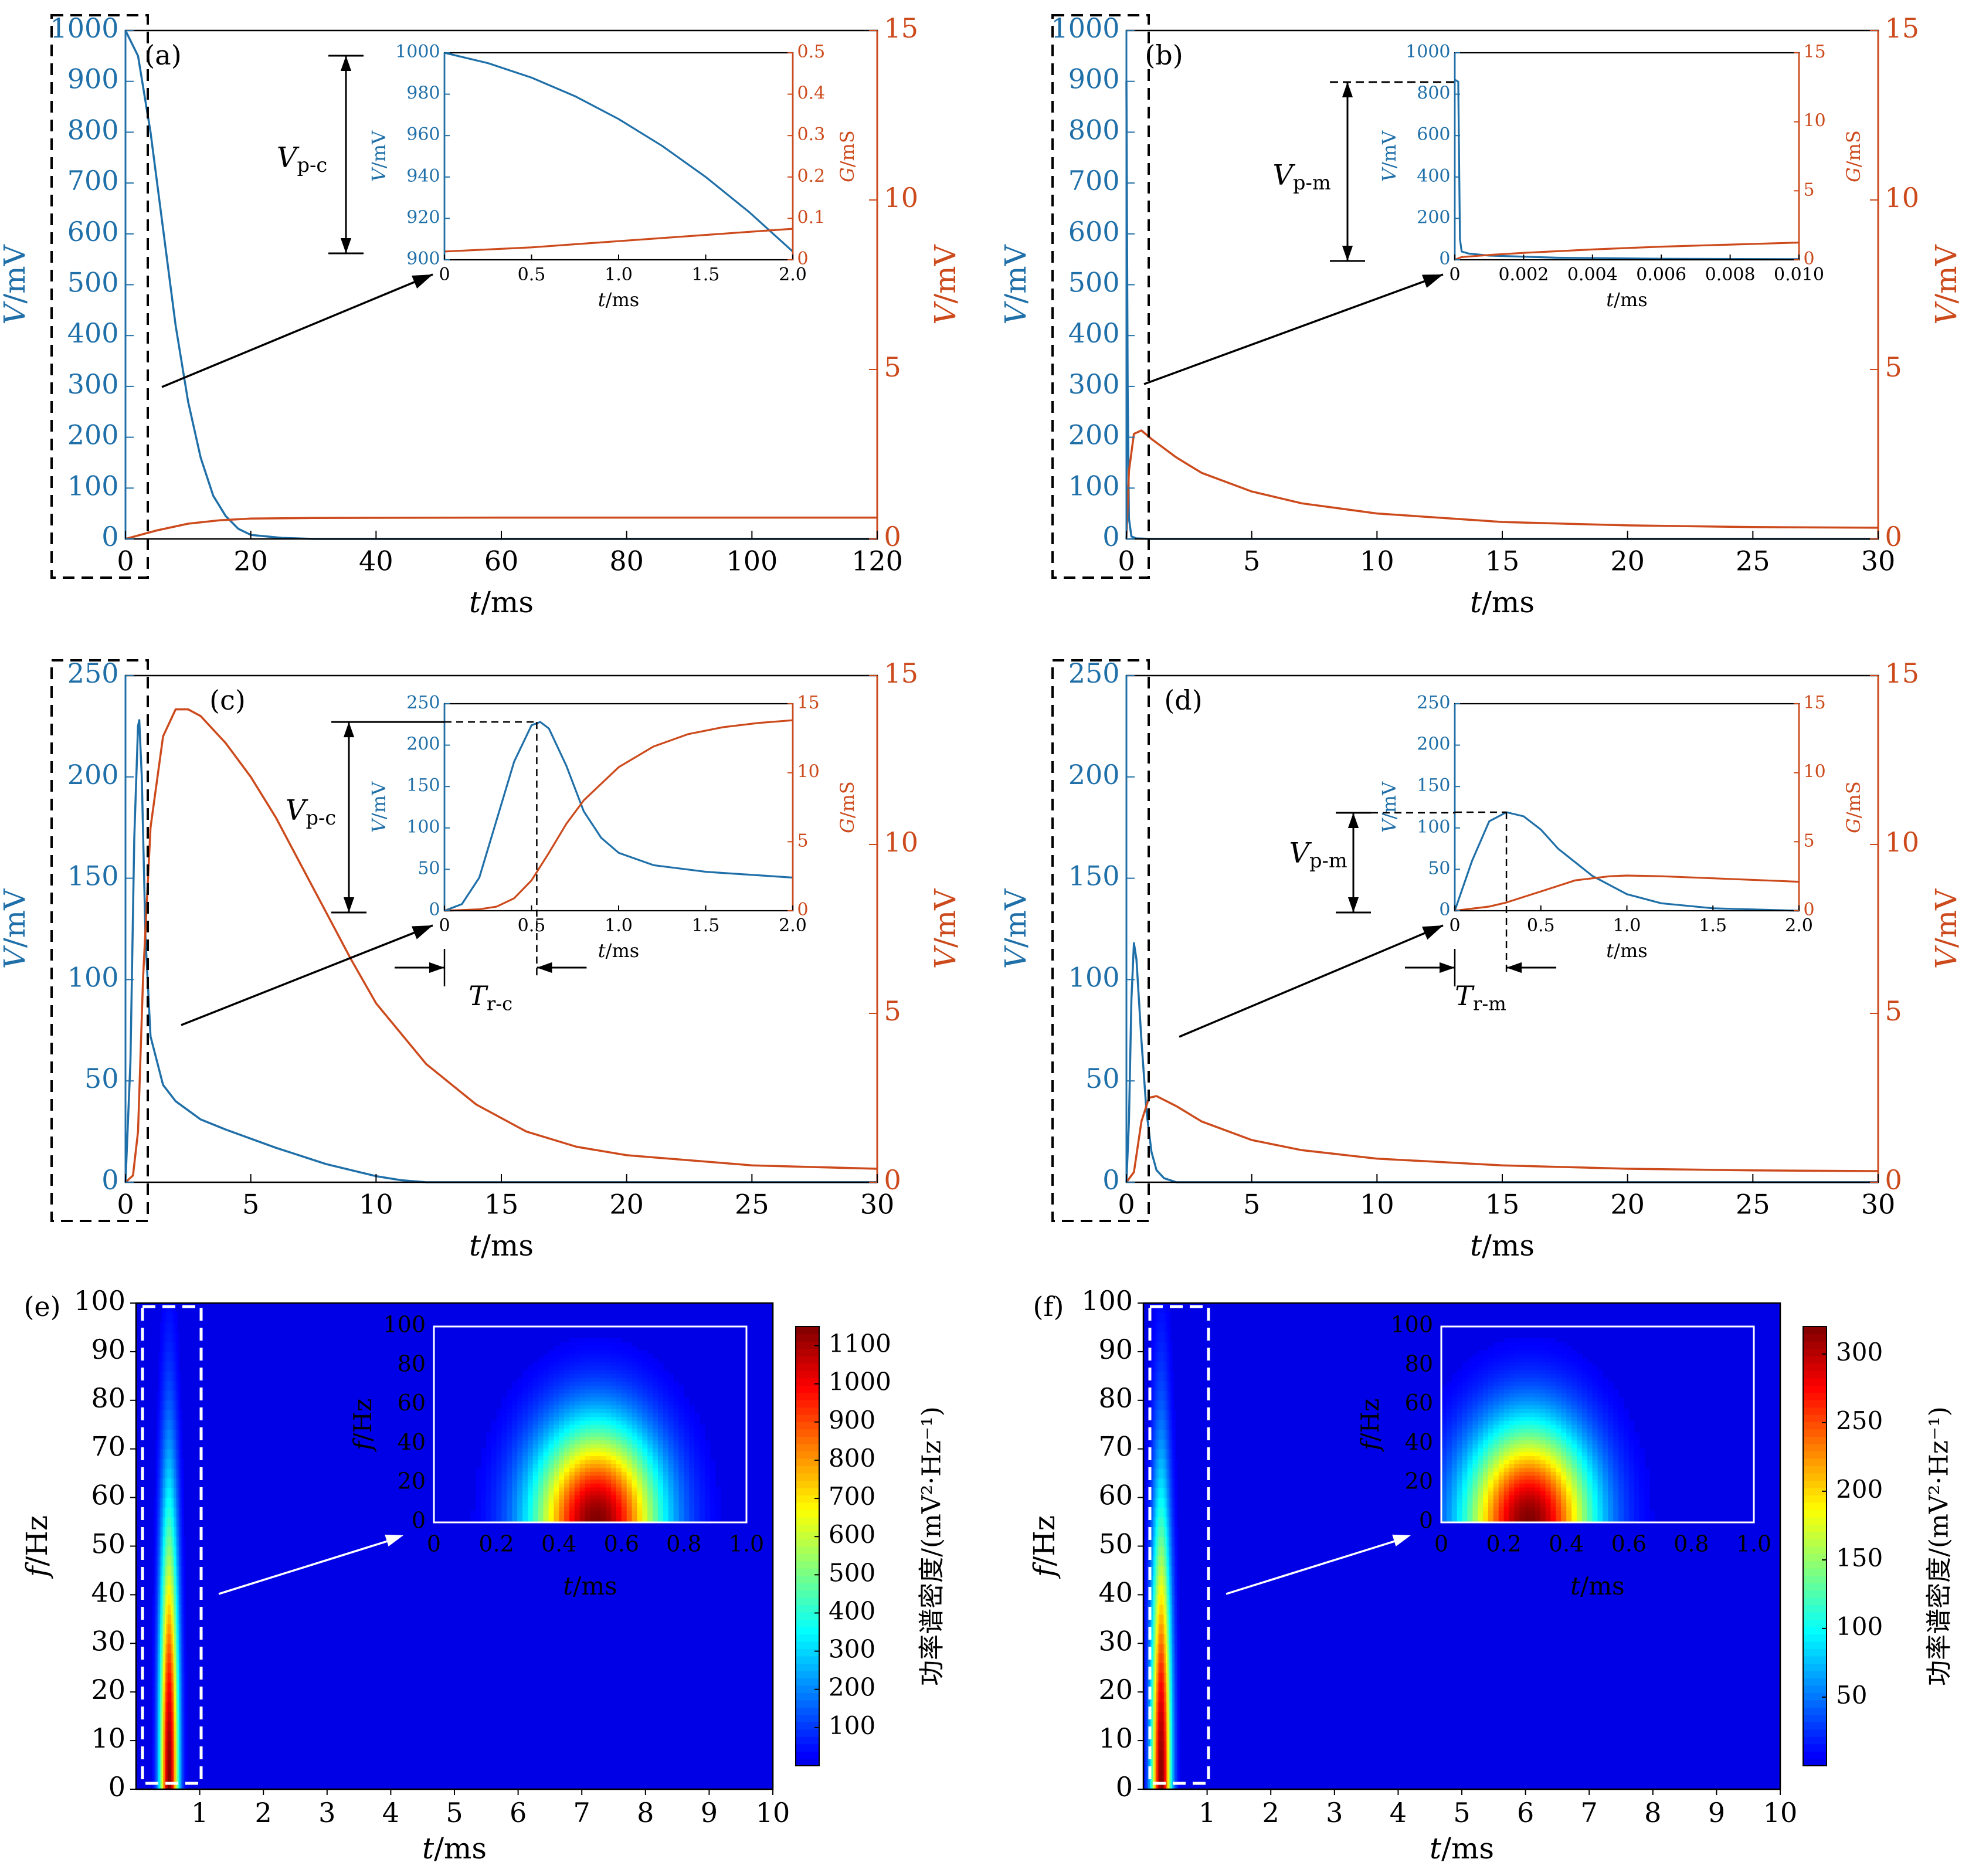  What do you see at coordinates (93, 775) in the screenshot?
I see `y-tick-label: 200` at bounding box center [93, 775].